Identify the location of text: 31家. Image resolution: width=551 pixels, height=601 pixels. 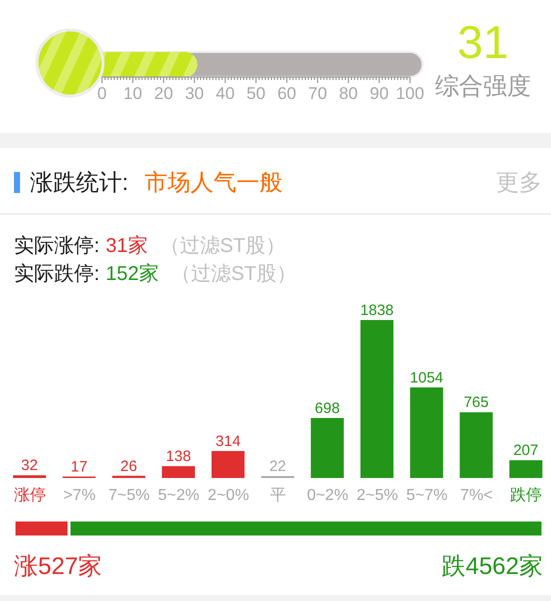
(127, 246).